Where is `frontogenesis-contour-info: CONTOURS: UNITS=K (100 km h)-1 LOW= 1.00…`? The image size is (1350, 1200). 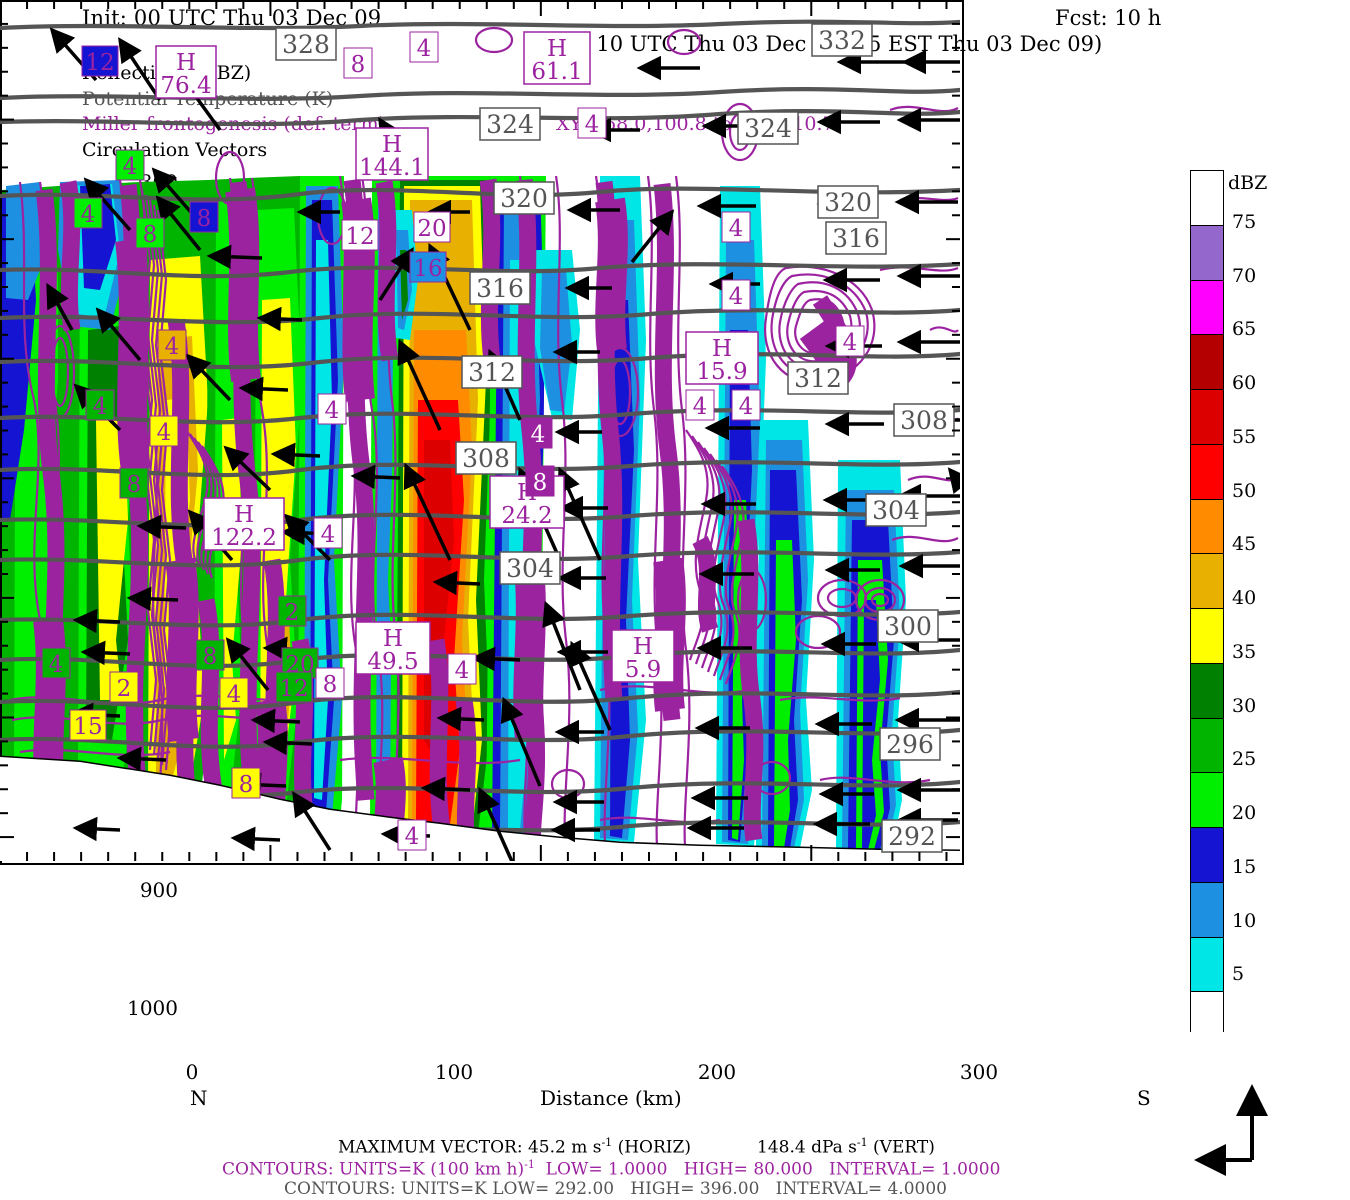
frontogenesis-contour-info: CONTOURS: UNITS=K (100 km h)-1 LOW= 1.00… is located at coordinates (611, 1169).